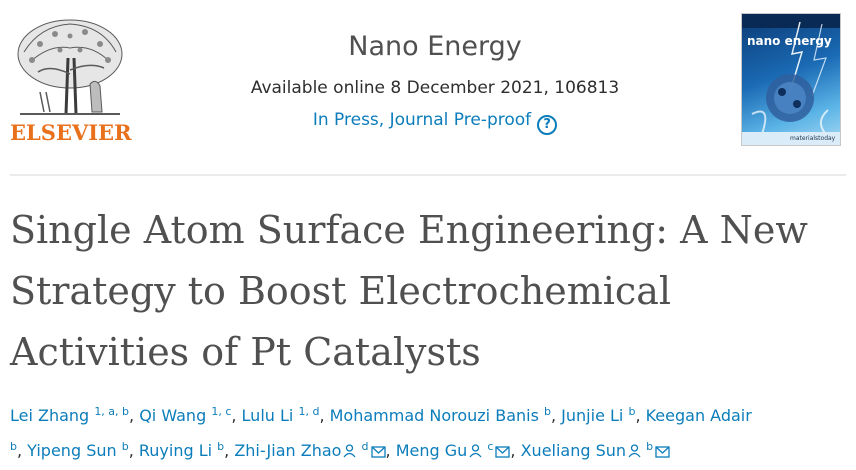 The height and width of the screenshot is (470, 856). I want to click on author-link: Meng Gu c, so click(453, 450).